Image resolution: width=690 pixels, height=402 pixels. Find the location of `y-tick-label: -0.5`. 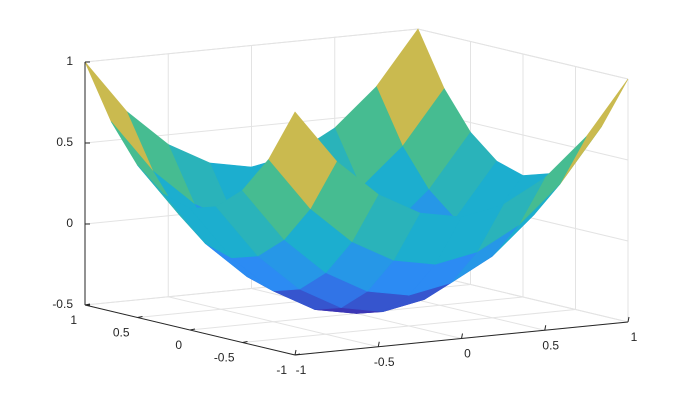

y-tick-label: -0.5 is located at coordinates (224, 358).